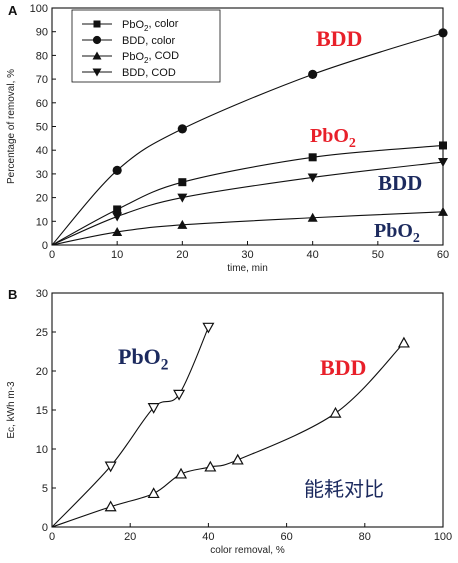 The image size is (458, 563). I want to click on y-tick-label: 5, so click(45, 489).